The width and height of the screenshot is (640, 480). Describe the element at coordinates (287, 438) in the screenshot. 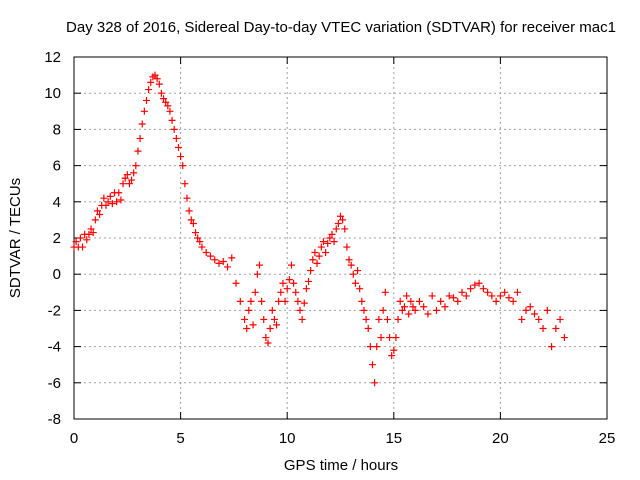

I see `x-tick-label: 10` at that location.